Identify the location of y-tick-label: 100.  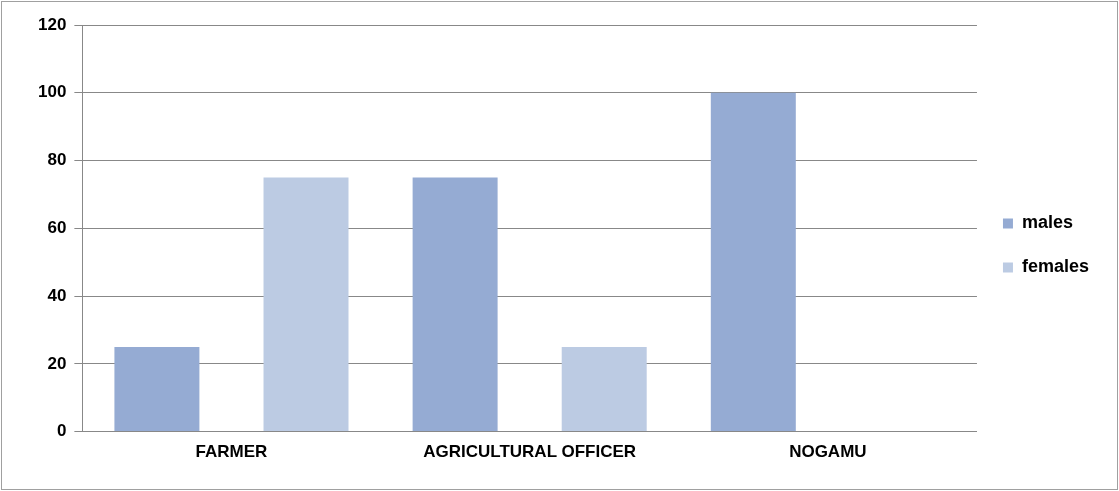
(52, 92).